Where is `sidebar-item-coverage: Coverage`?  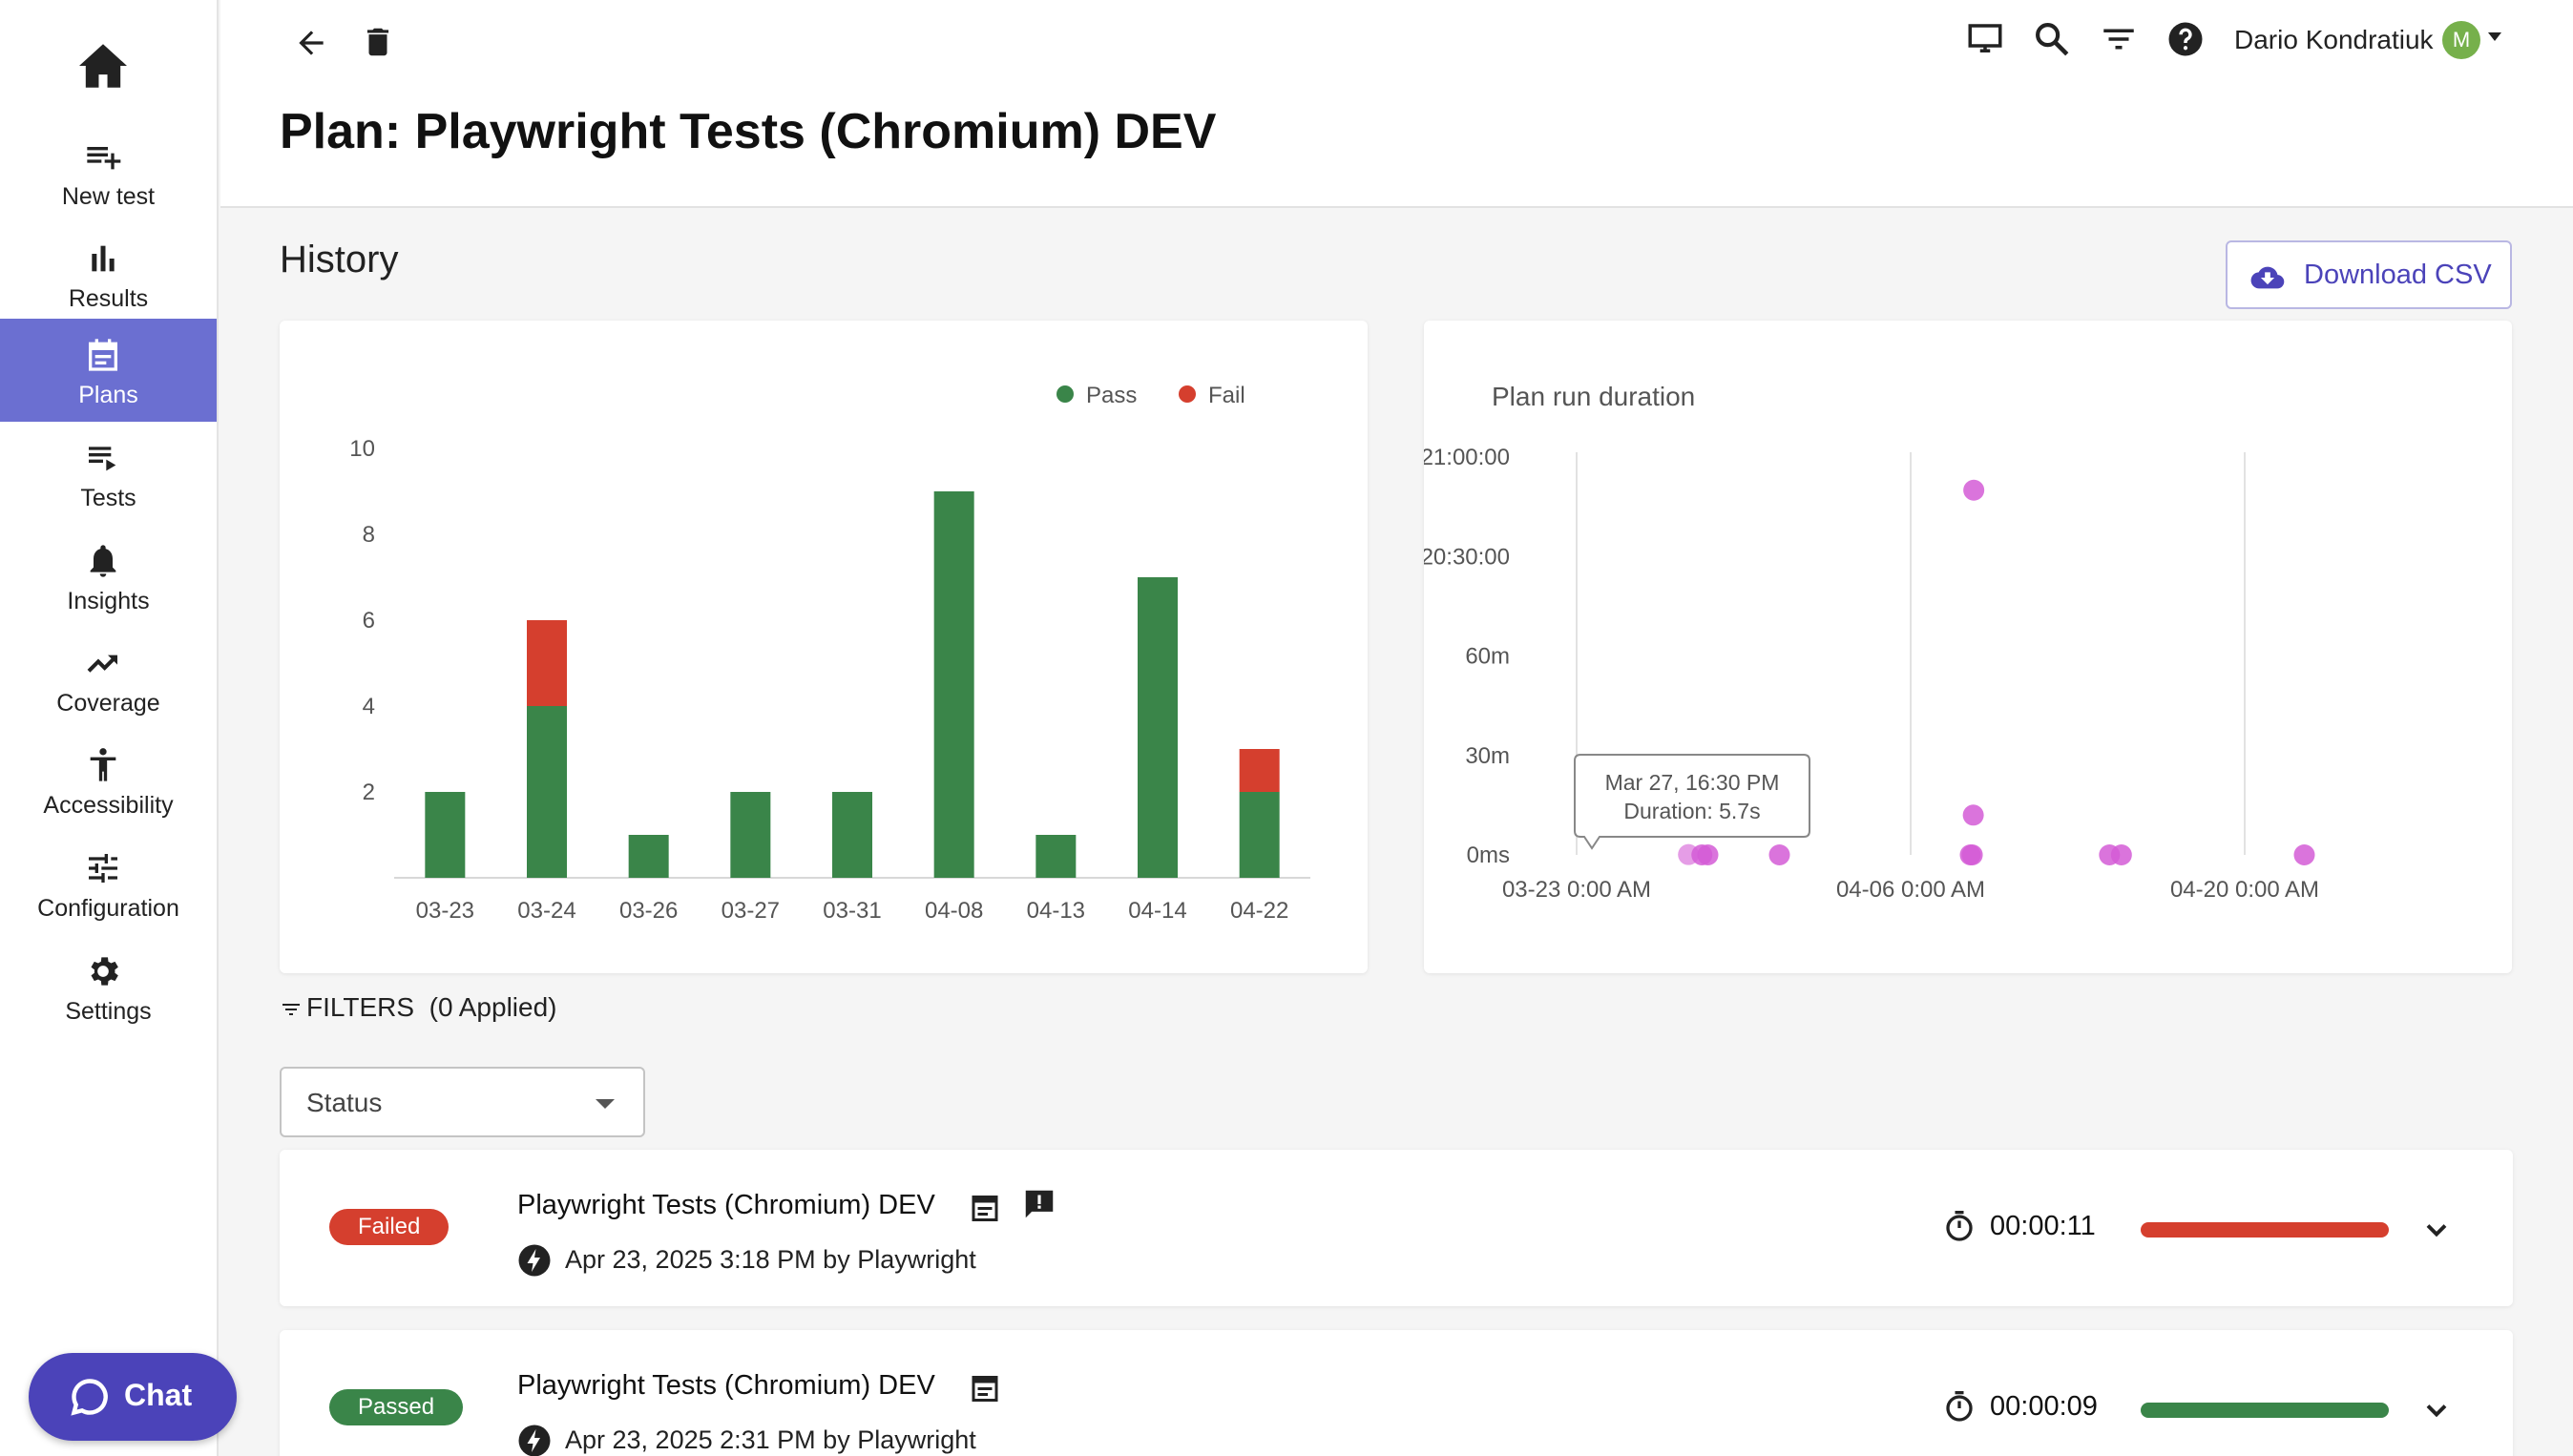
sidebar-item-coverage: Coverage is located at coordinates (109, 679).